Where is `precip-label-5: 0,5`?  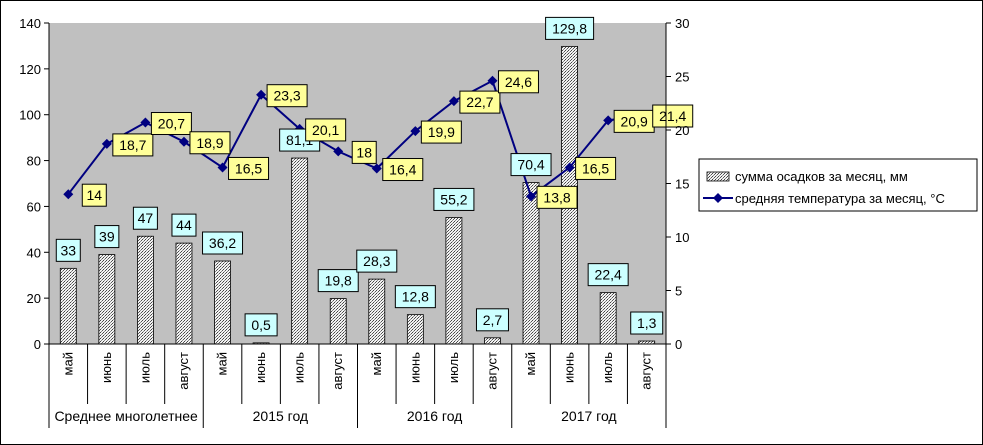 precip-label-5: 0,5 is located at coordinates (261, 325).